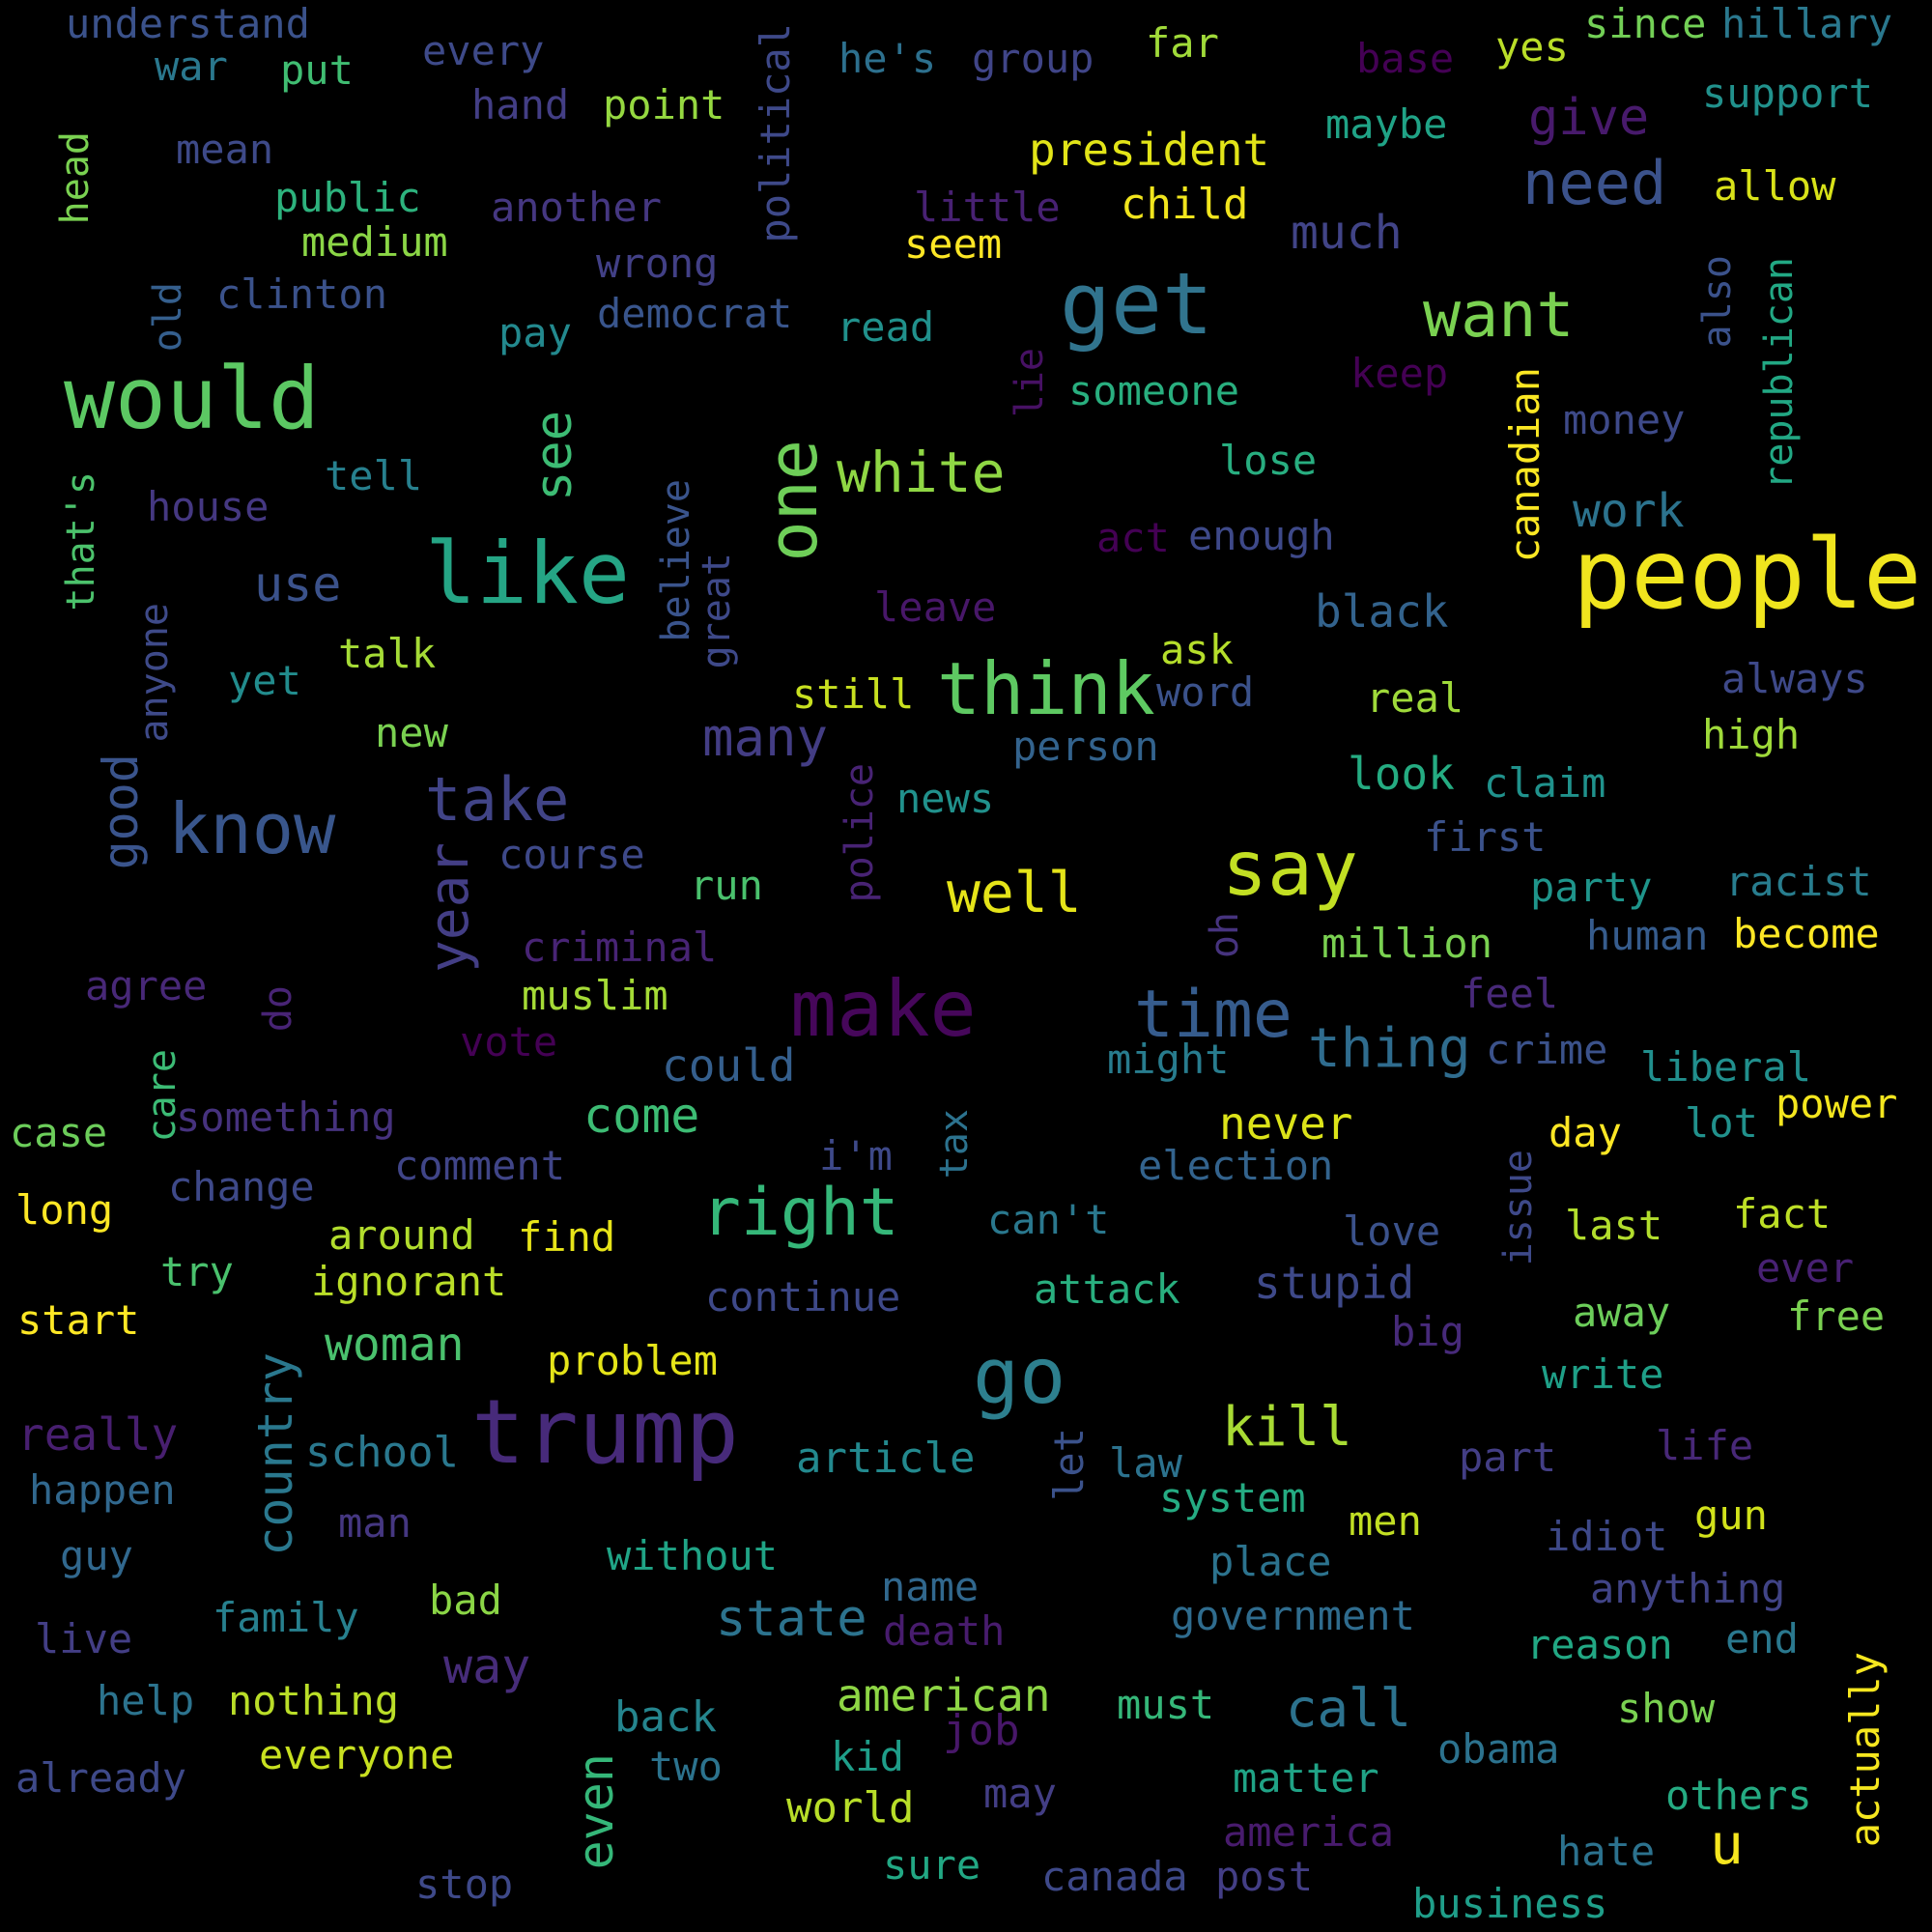  Describe the element at coordinates (1232, 1497) in the screenshot. I see `word-system: system` at that location.